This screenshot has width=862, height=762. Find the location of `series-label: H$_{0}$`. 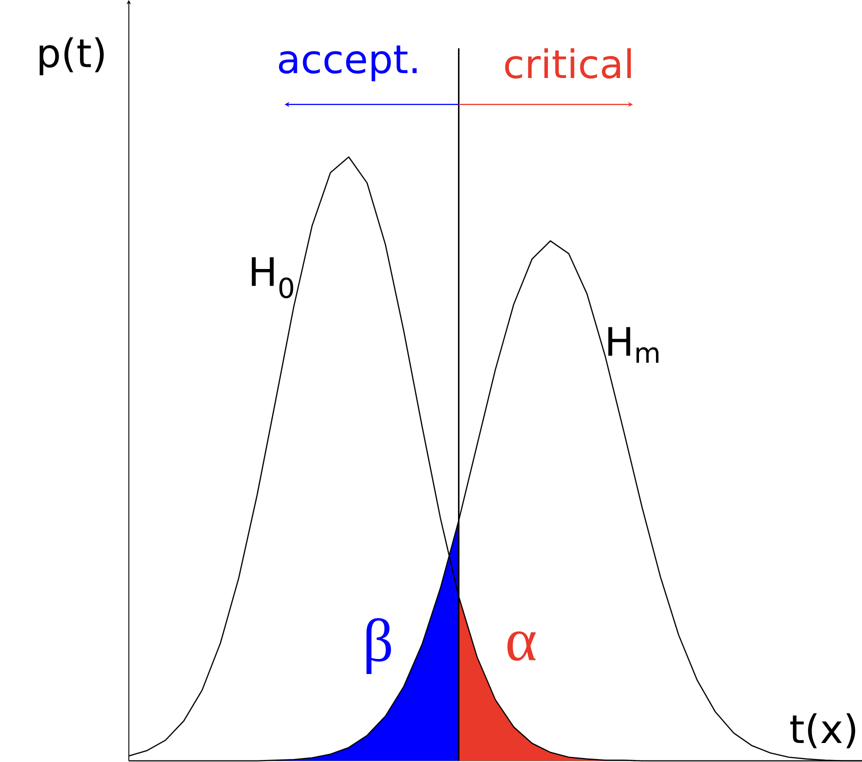

series-label: H$_{0}$ is located at coordinates (273, 277).